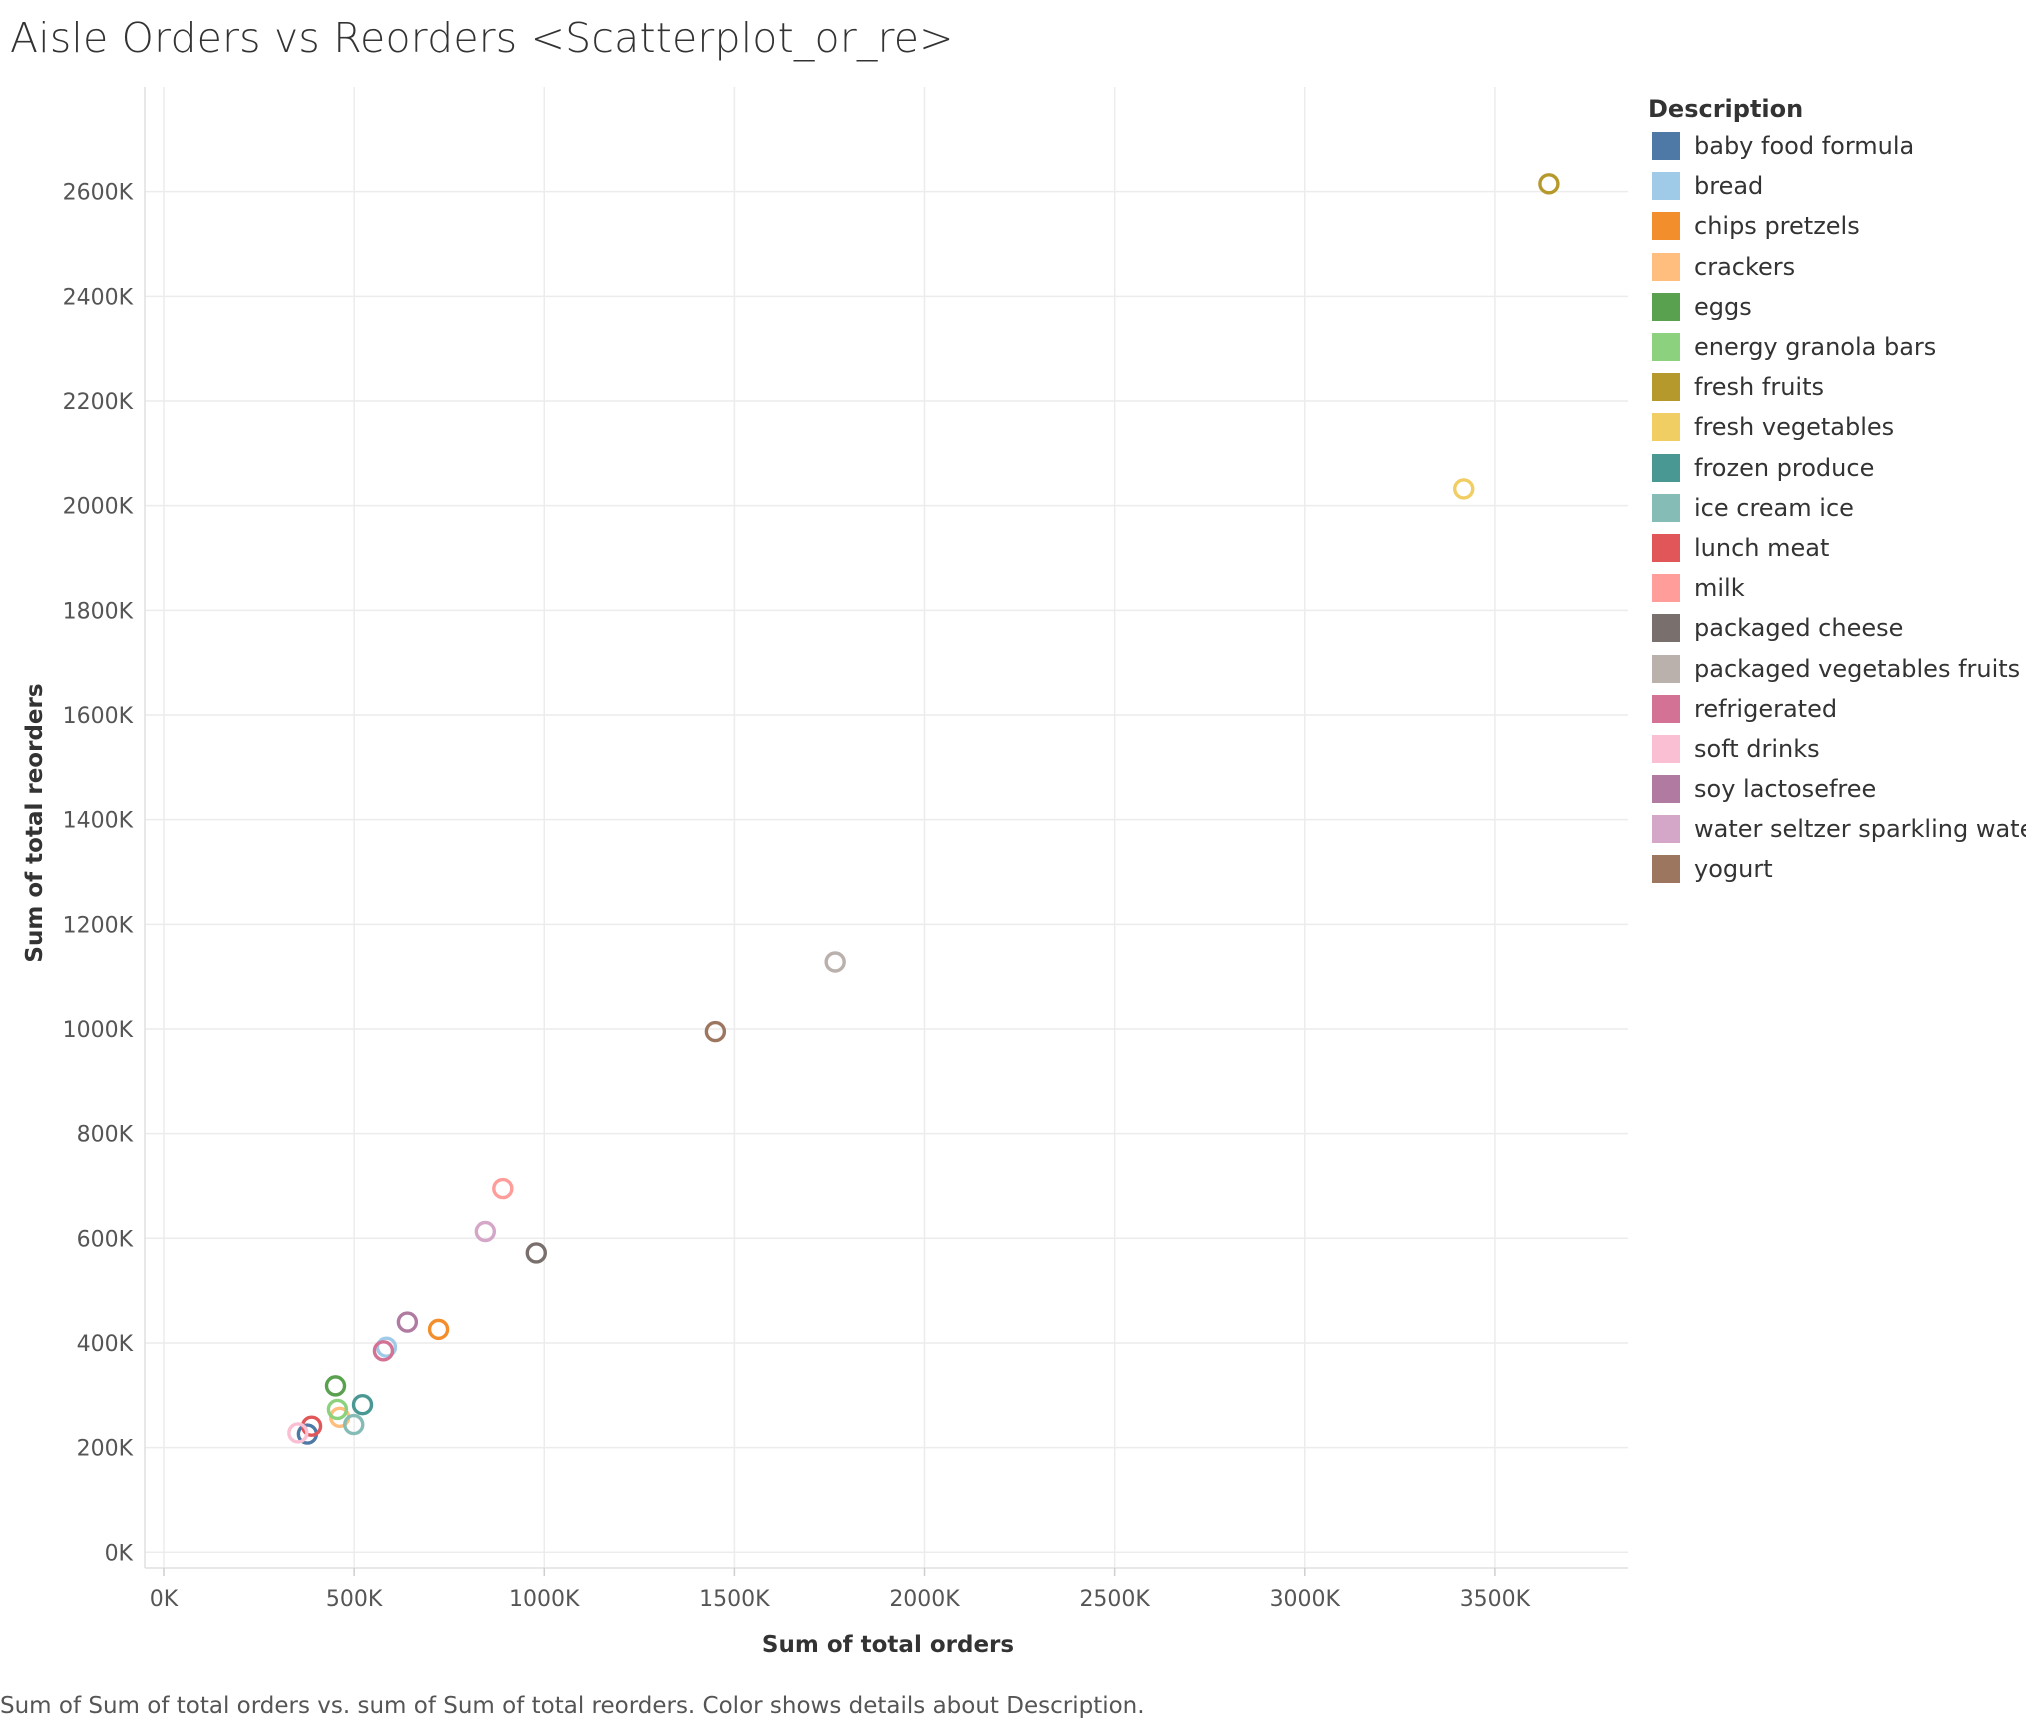 The width and height of the screenshot is (2026, 1719). Describe the element at coordinates (98, 925) in the screenshot. I see `y-tick-label: 1200K` at that location.